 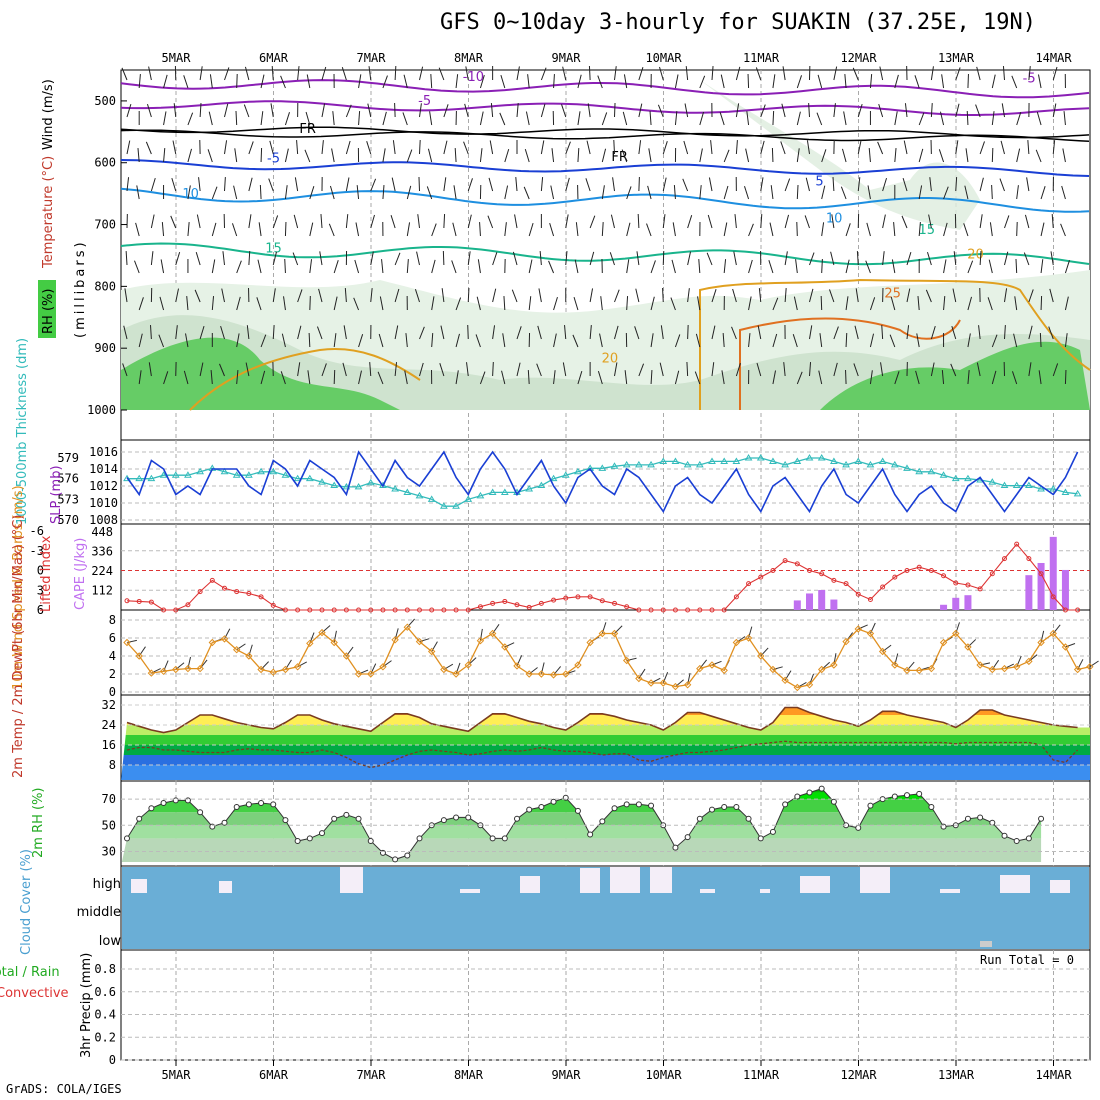 I want to click on pressure-tick: 700, so click(x=105, y=225).